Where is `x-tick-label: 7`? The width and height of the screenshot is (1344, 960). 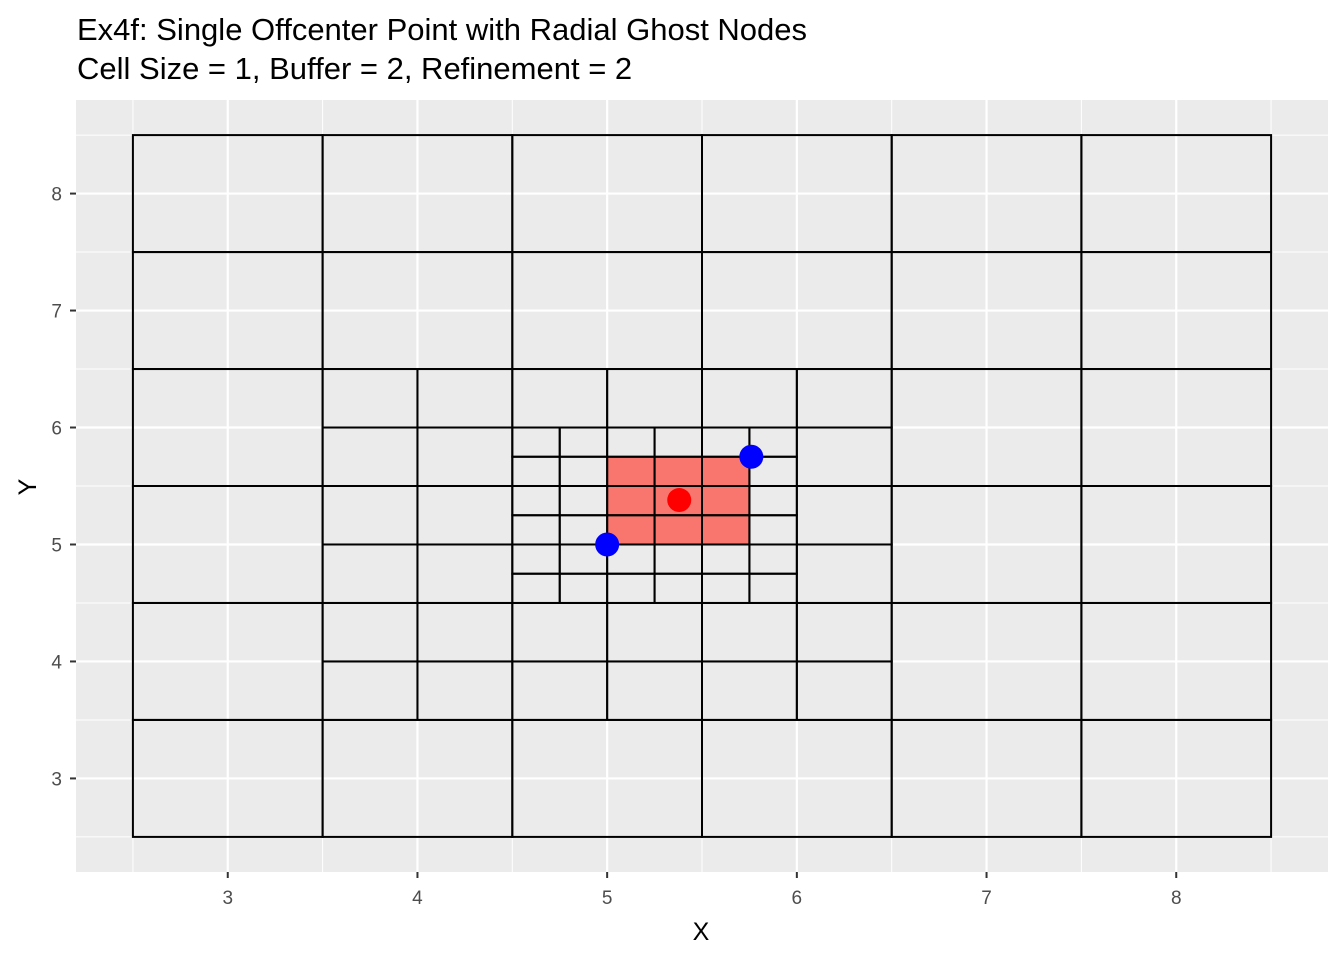
x-tick-label: 7 is located at coordinates (986, 898).